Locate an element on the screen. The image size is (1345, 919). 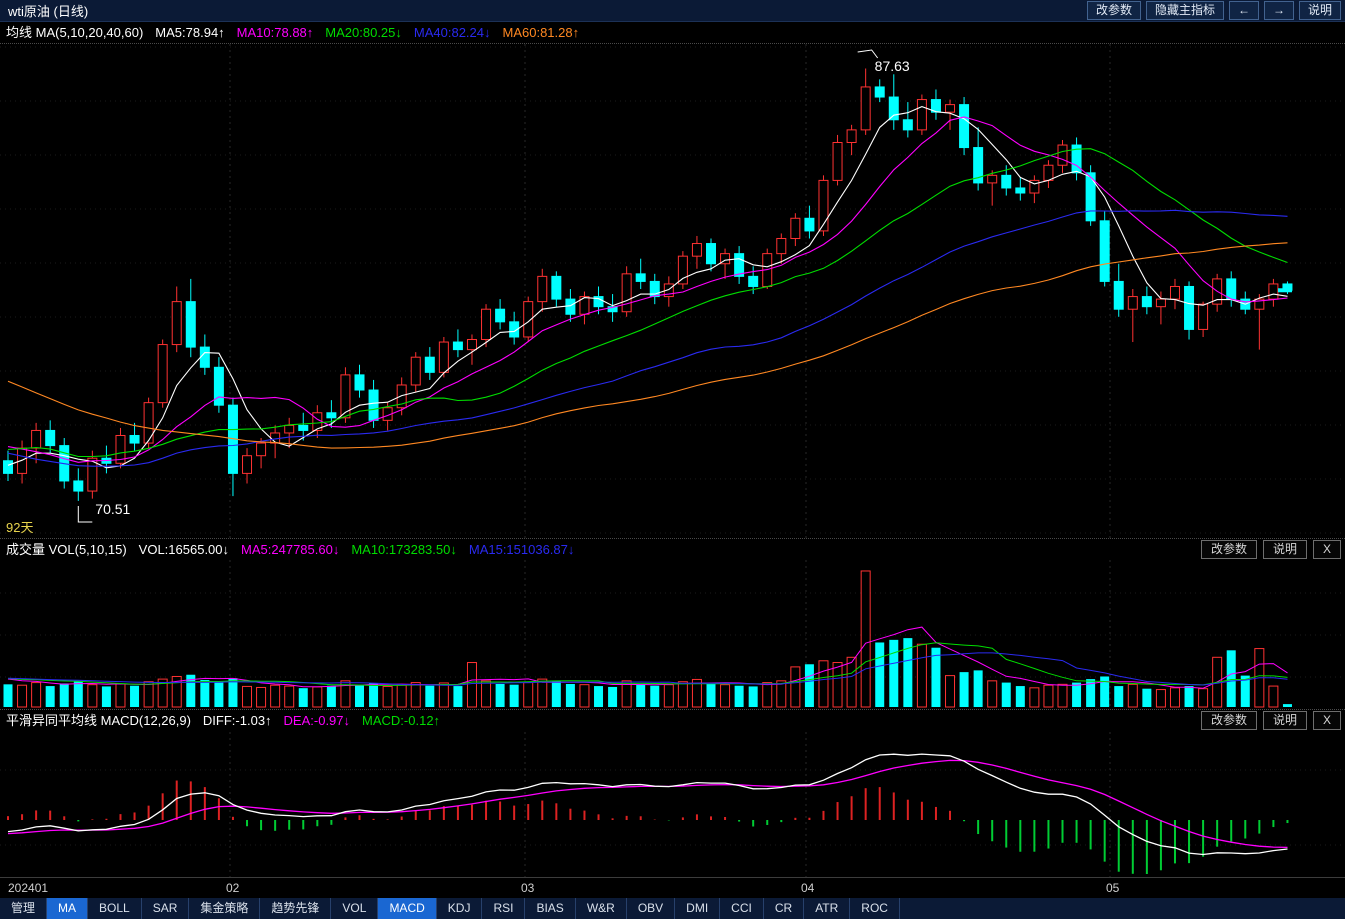
tab-sar: SAR is located at coordinates (166, 908).